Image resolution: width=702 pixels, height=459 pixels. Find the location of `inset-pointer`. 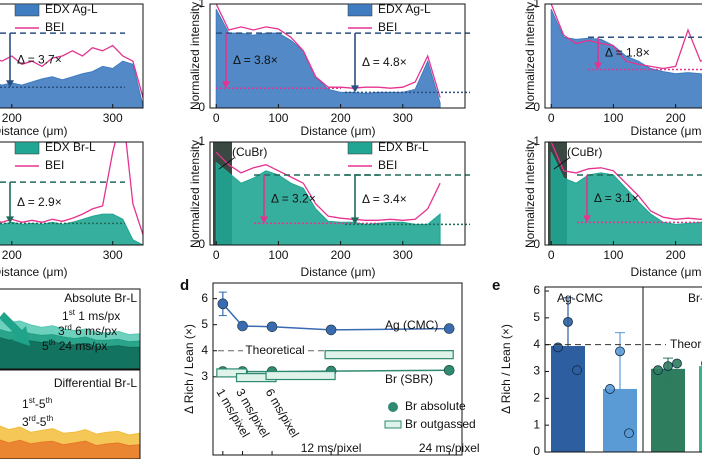

inset-pointer is located at coordinates (561, 163).